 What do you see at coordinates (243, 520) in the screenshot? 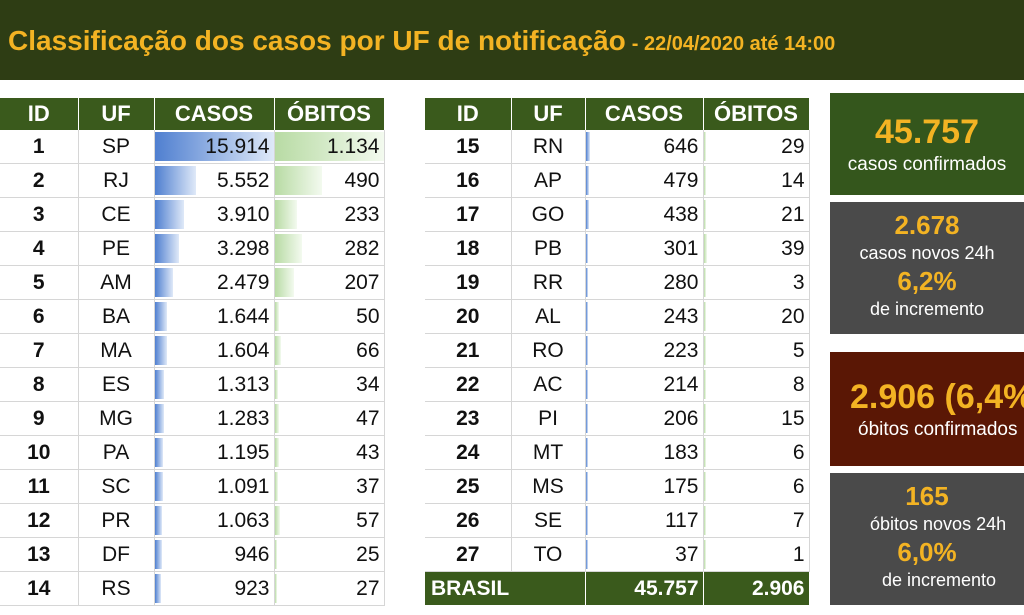
I see `row-casos-value: 1.063` at bounding box center [243, 520].